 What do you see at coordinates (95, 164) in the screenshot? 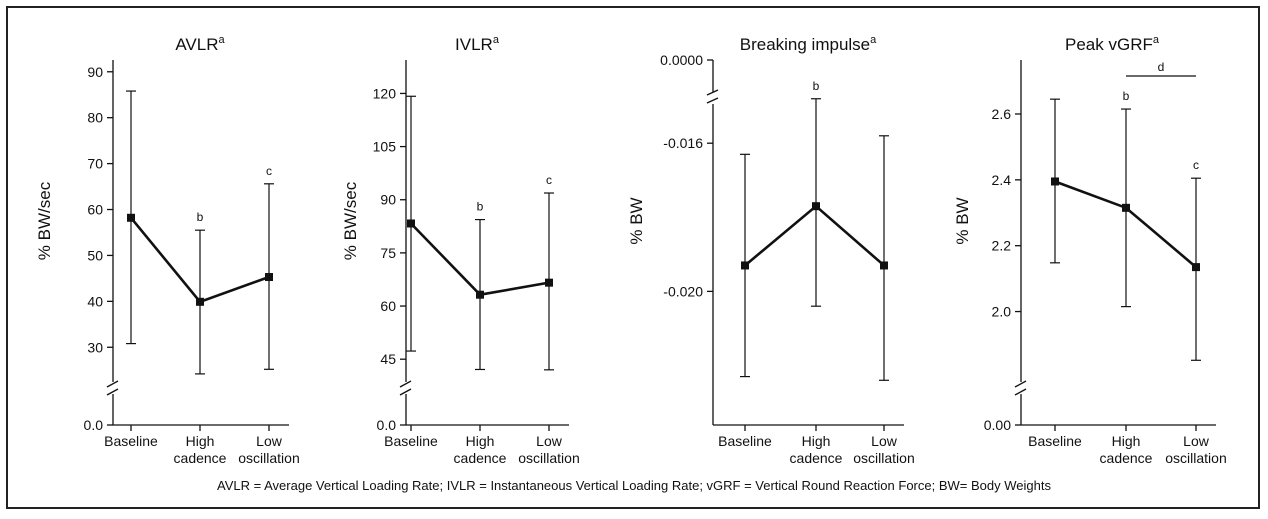
I see `y-tick-label: 70` at bounding box center [95, 164].